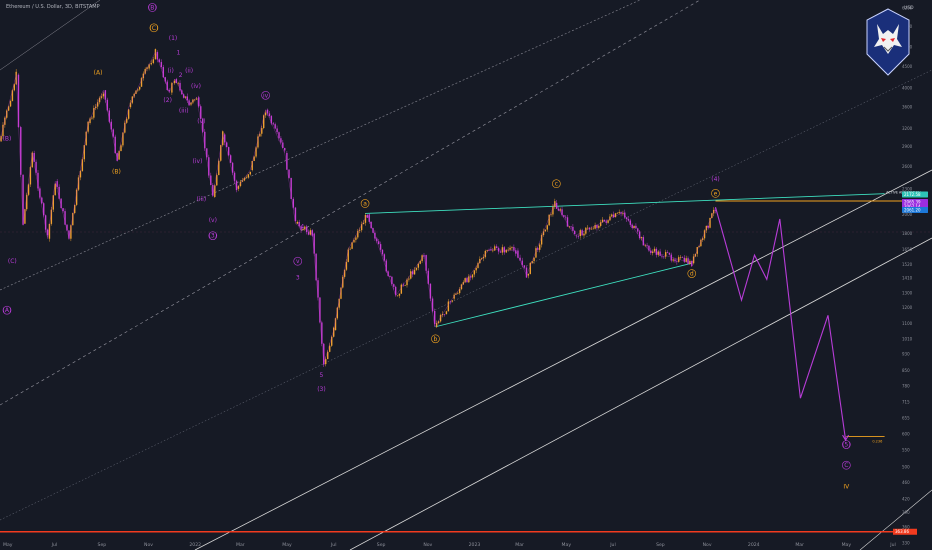  I want to click on x-tick-label: 2023, so click(475, 545).